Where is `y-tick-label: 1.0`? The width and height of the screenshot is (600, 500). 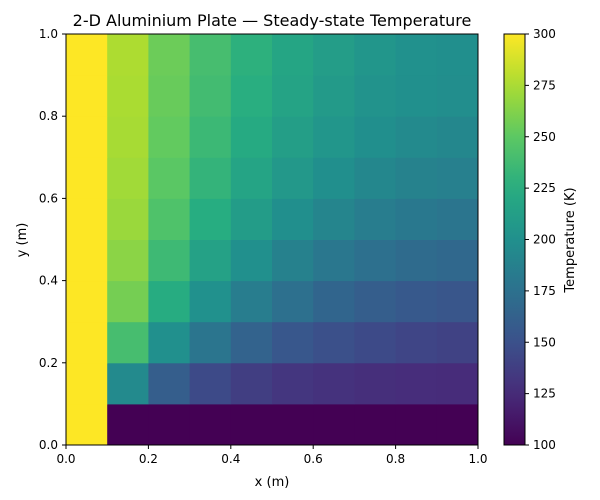
y-tick-label: 1.0 is located at coordinates (48, 34).